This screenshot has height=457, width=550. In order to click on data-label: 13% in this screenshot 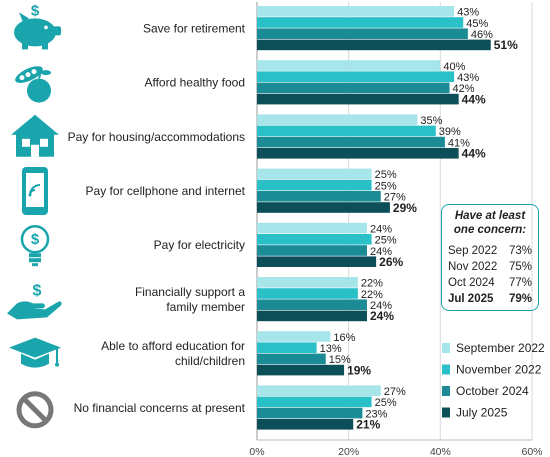, I will do `click(331, 349)`.